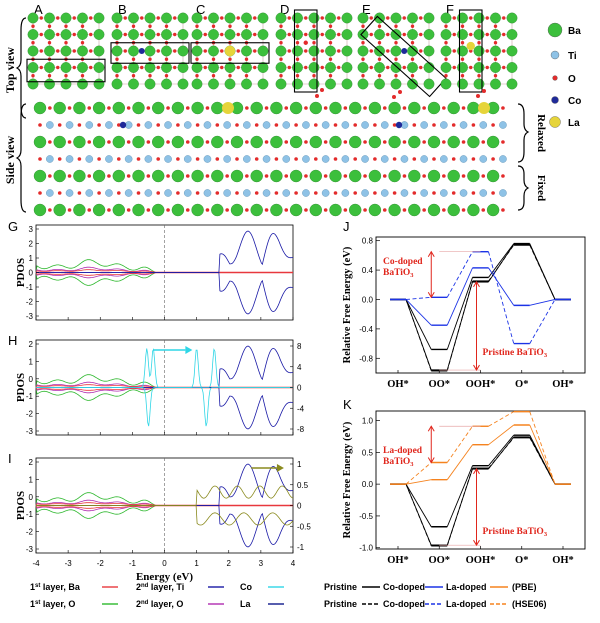 This screenshot has width=600, height=623. I want to click on y-tick-label: 0.4, so click(368, 270).